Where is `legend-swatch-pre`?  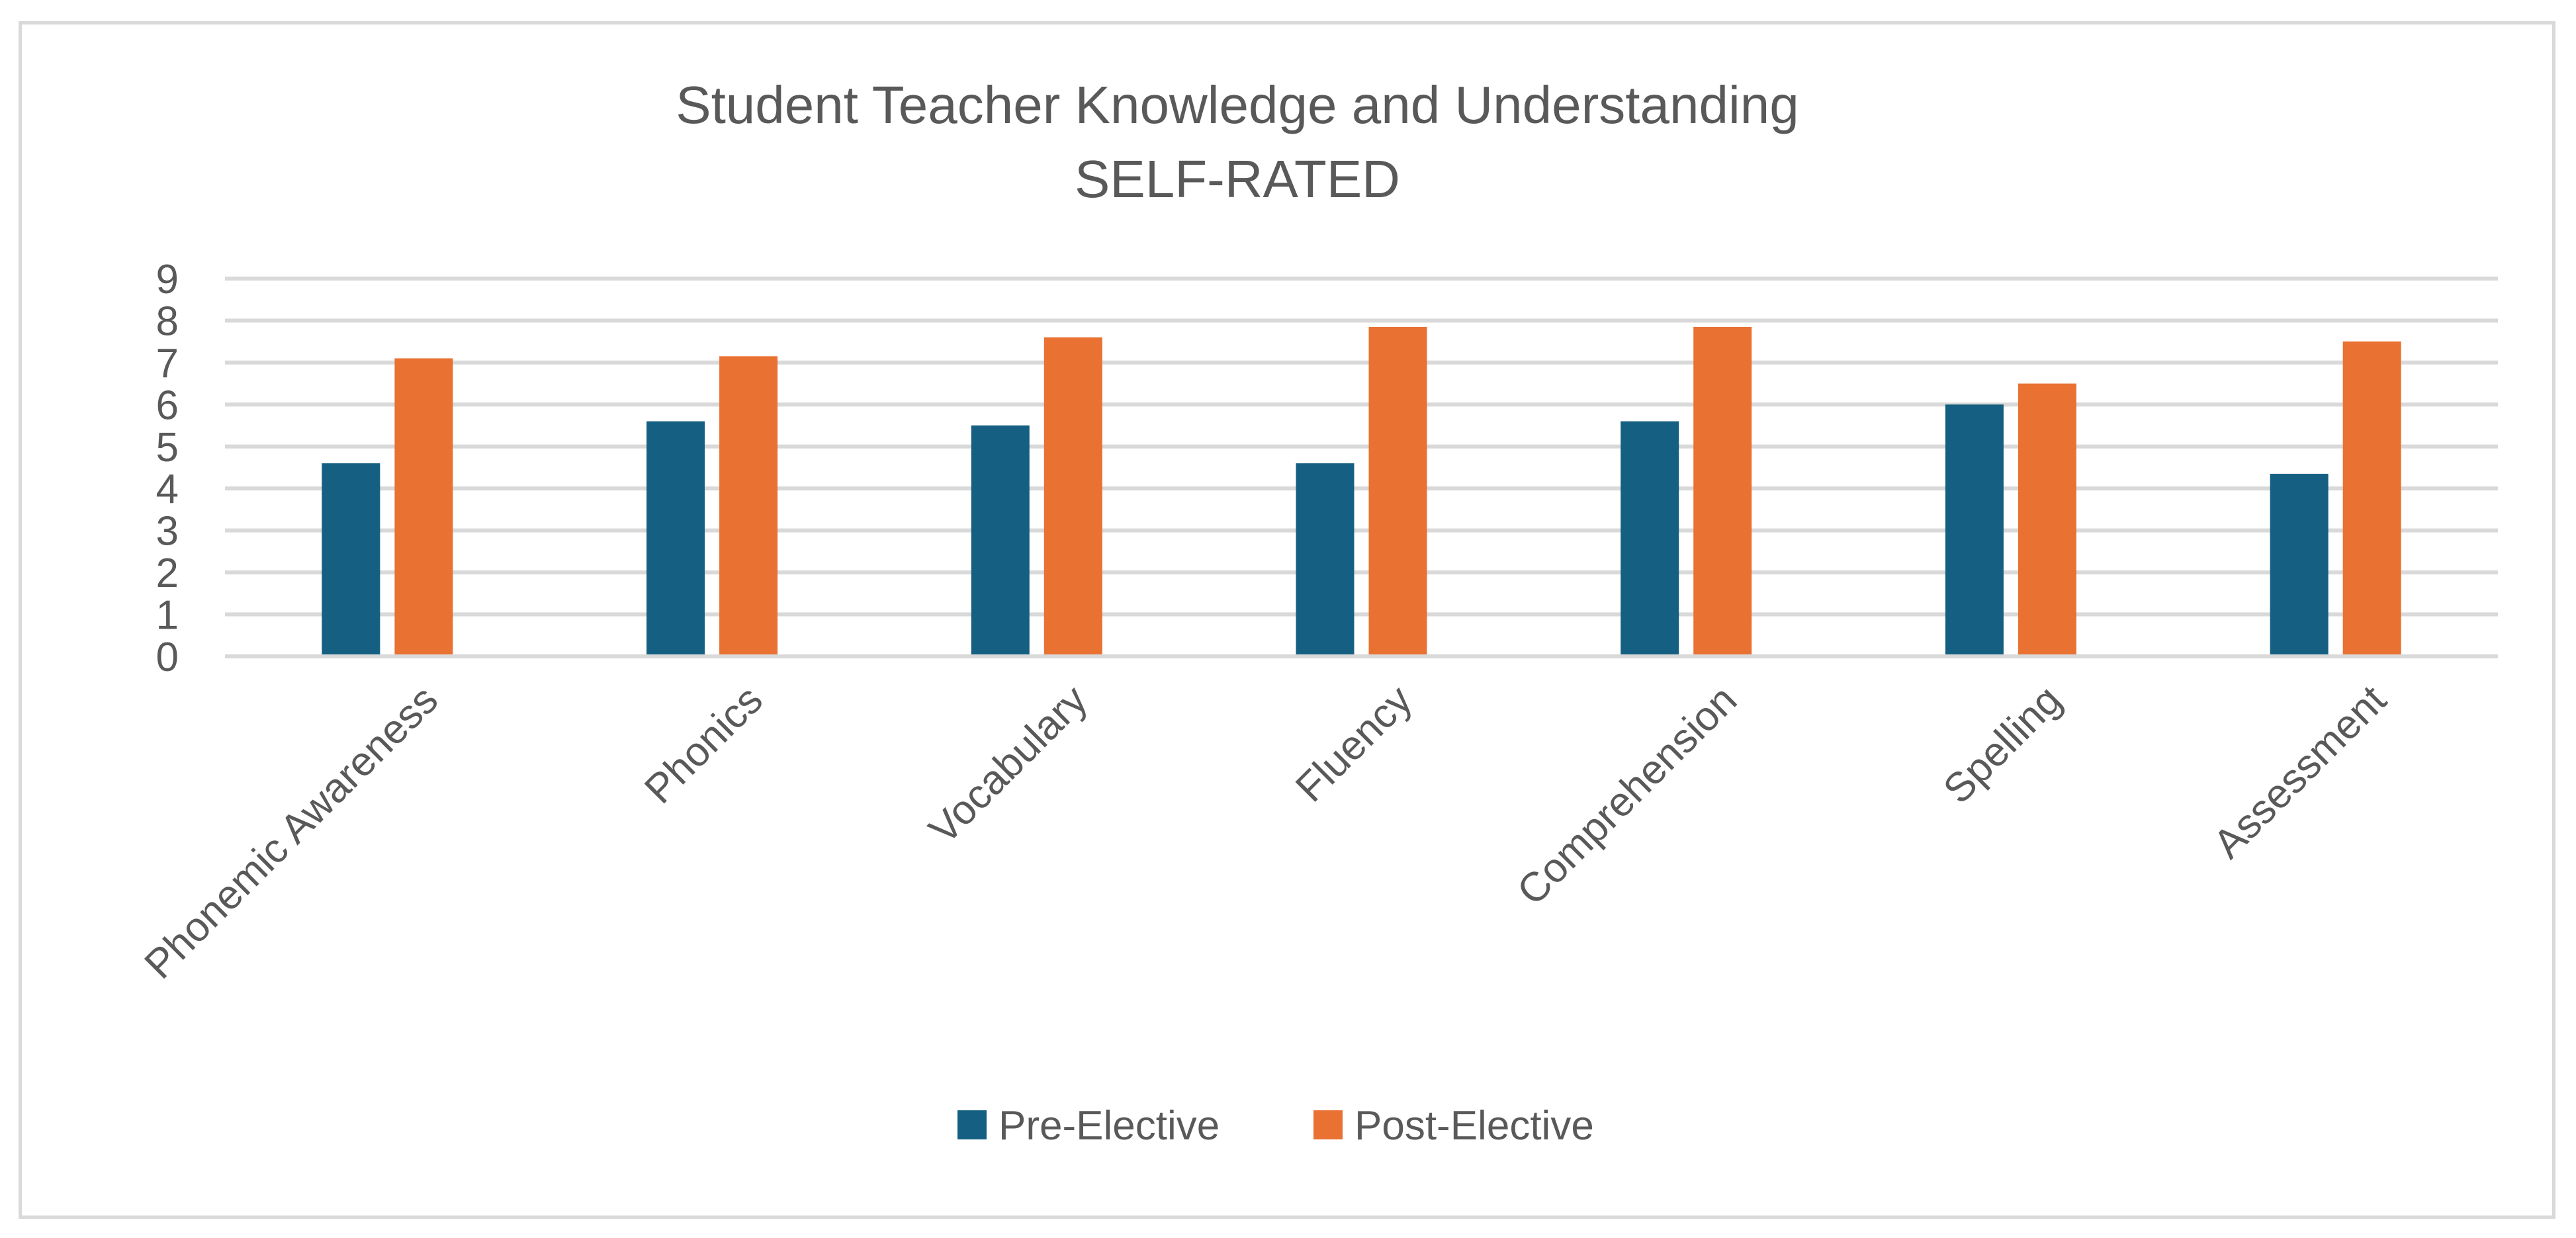
legend-swatch-pre is located at coordinates (972, 1124).